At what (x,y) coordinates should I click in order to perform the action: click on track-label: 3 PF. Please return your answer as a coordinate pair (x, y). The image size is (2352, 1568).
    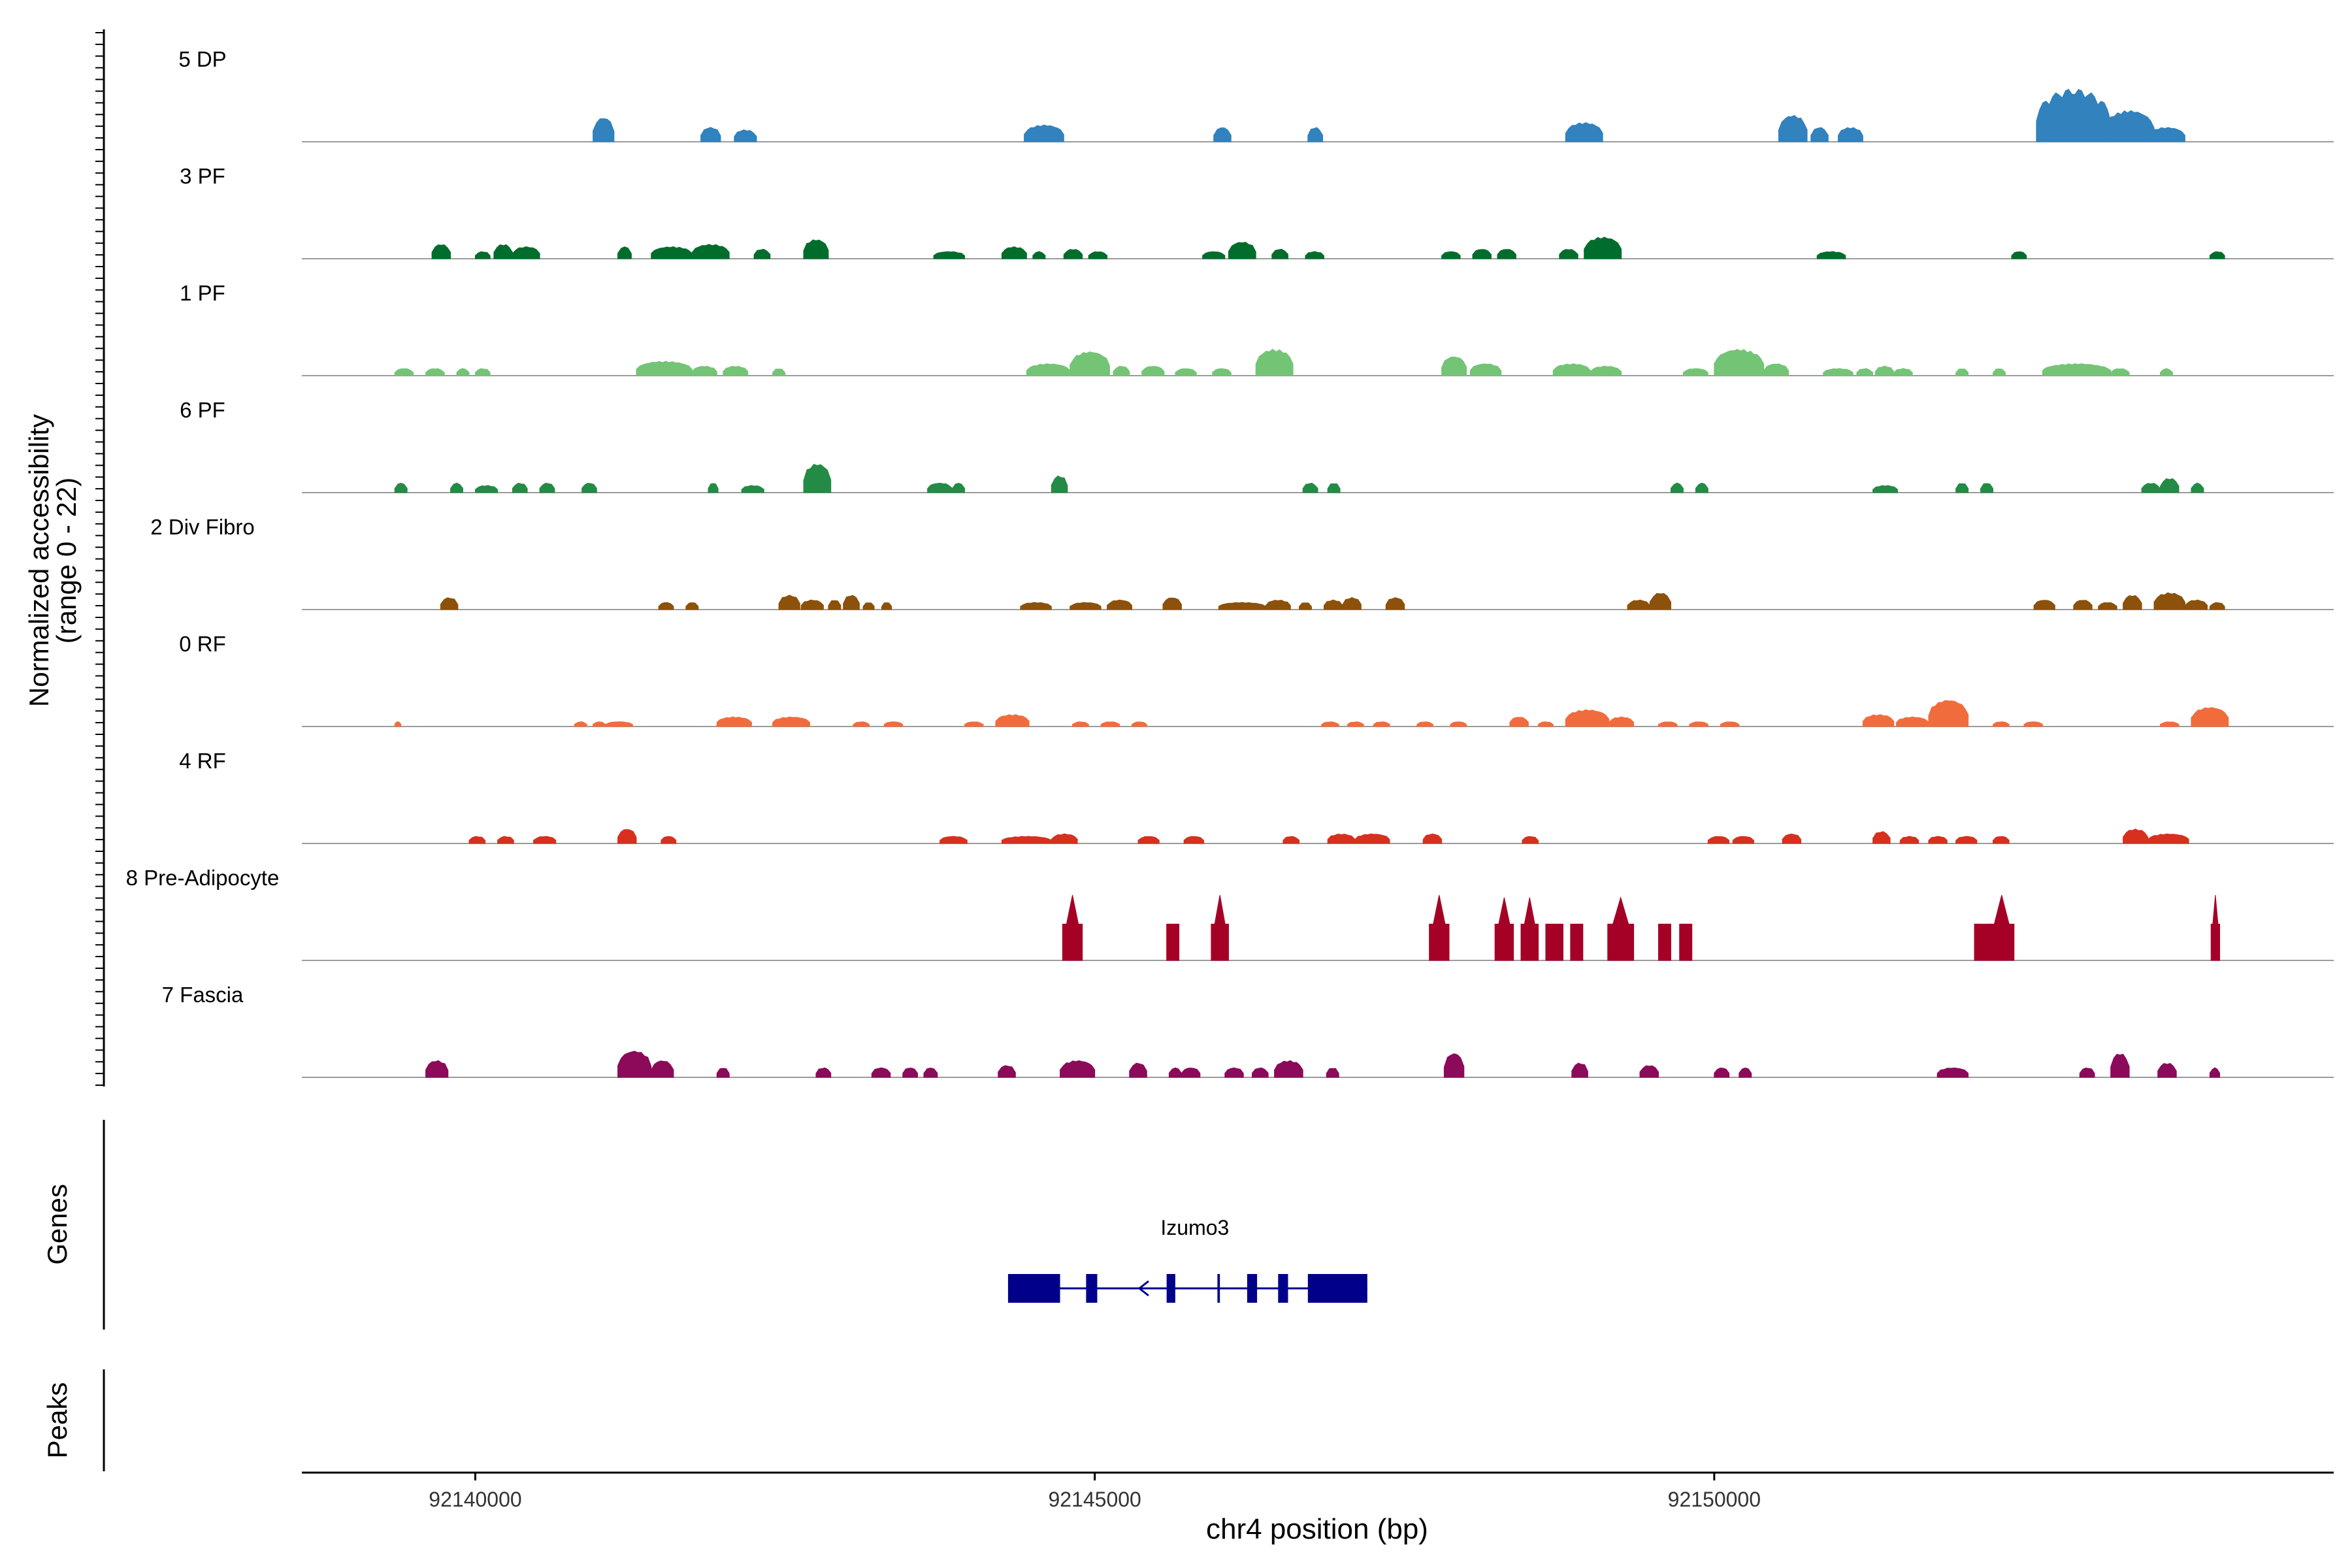
    Looking at the image, I should click on (202, 176).